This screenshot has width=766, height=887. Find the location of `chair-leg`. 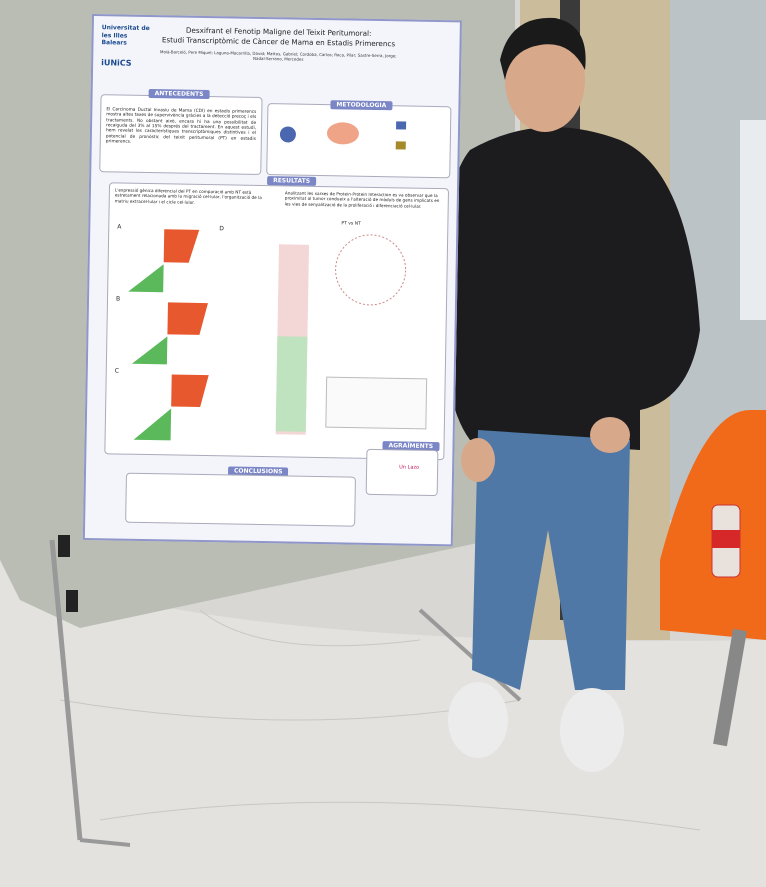

chair-leg is located at coordinates (730, 687).